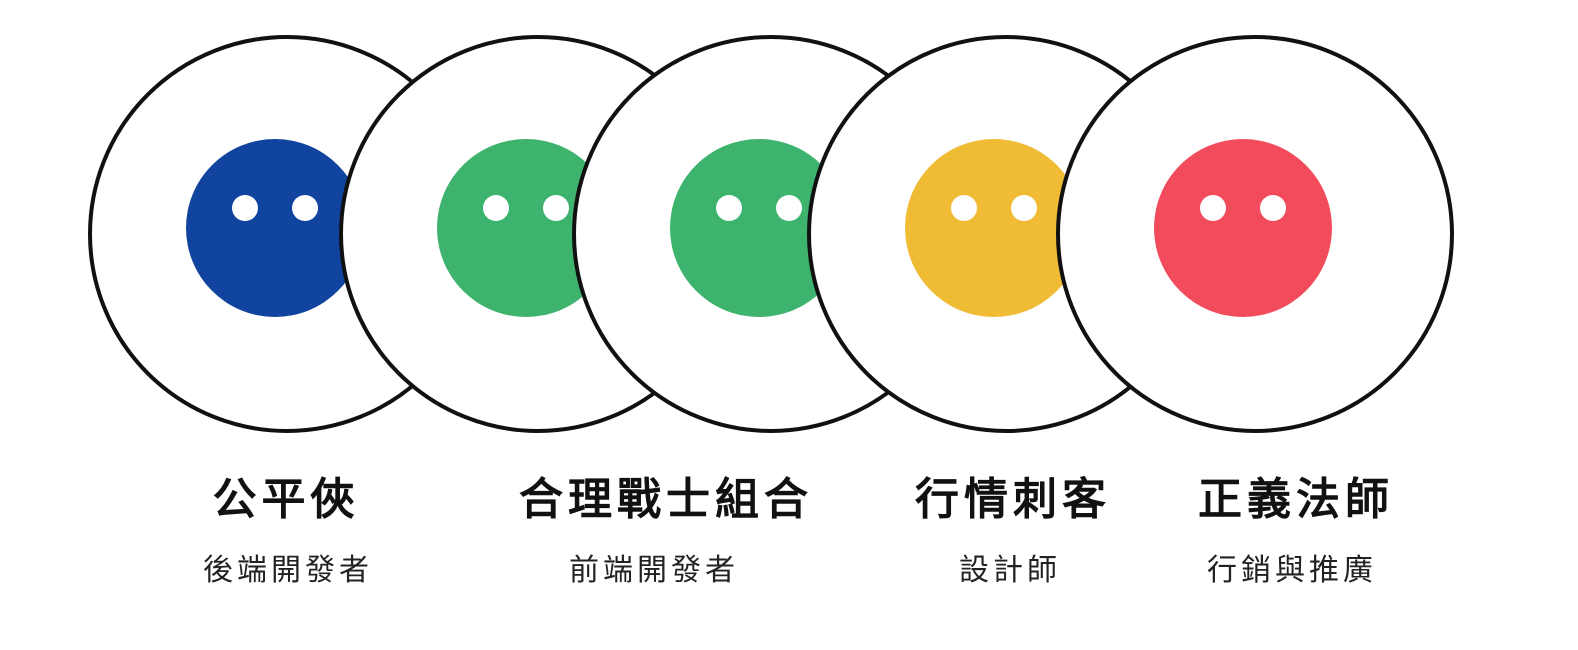 The image size is (1578, 650). Describe the element at coordinates (1296, 499) in the screenshot. I see `member-title-5: 正義法師` at that location.